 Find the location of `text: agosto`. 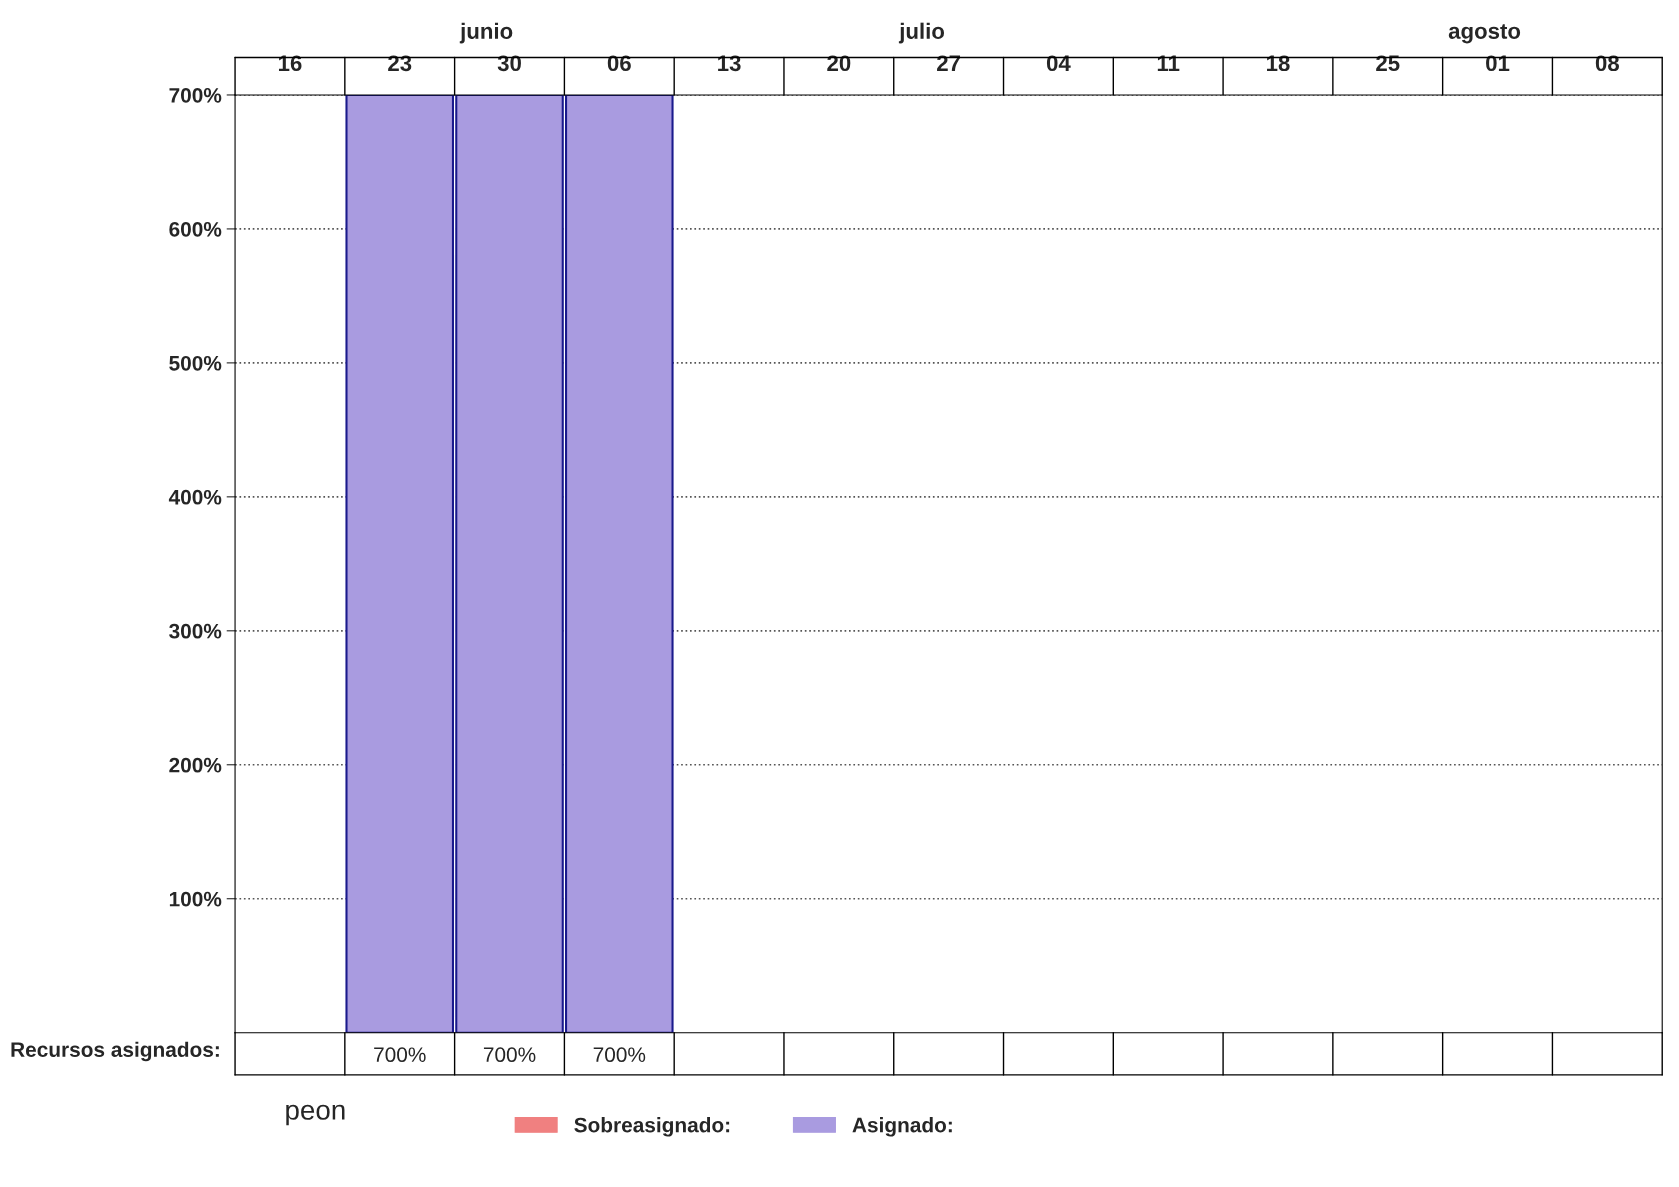

text: agosto is located at coordinates (1484, 34).